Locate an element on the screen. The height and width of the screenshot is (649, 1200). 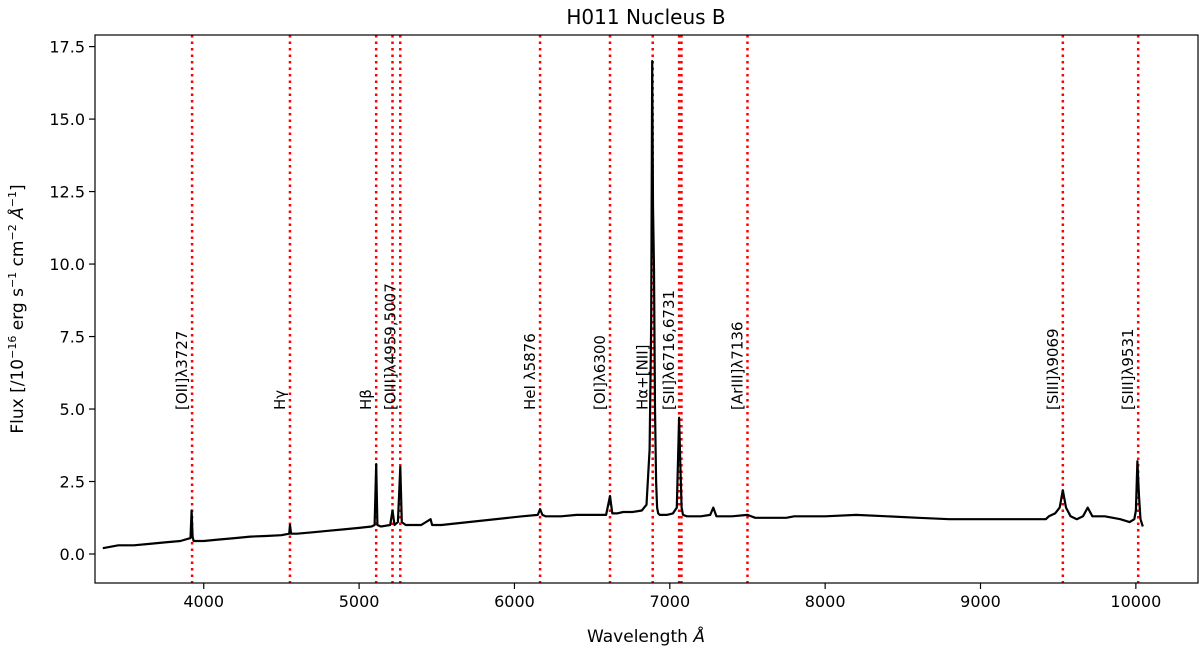
emission-line-label: [ArIII]λ7136 is located at coordinates (737, 366).